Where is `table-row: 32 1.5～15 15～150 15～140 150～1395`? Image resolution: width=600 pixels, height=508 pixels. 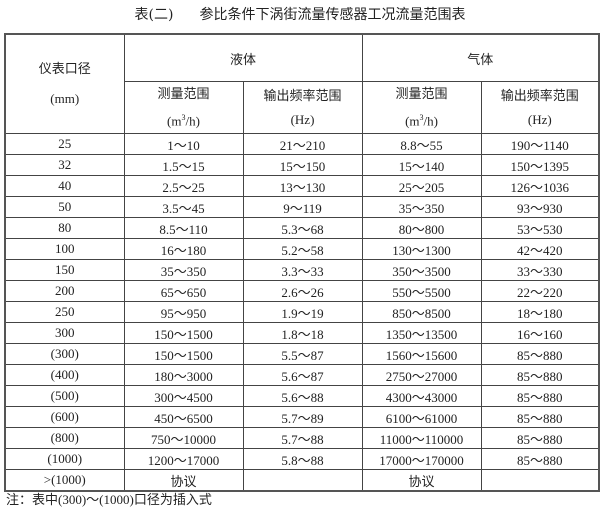
table-row: 32 1.5～15 15～150 15～140 150～1395 is located at coordinates (302, 165).